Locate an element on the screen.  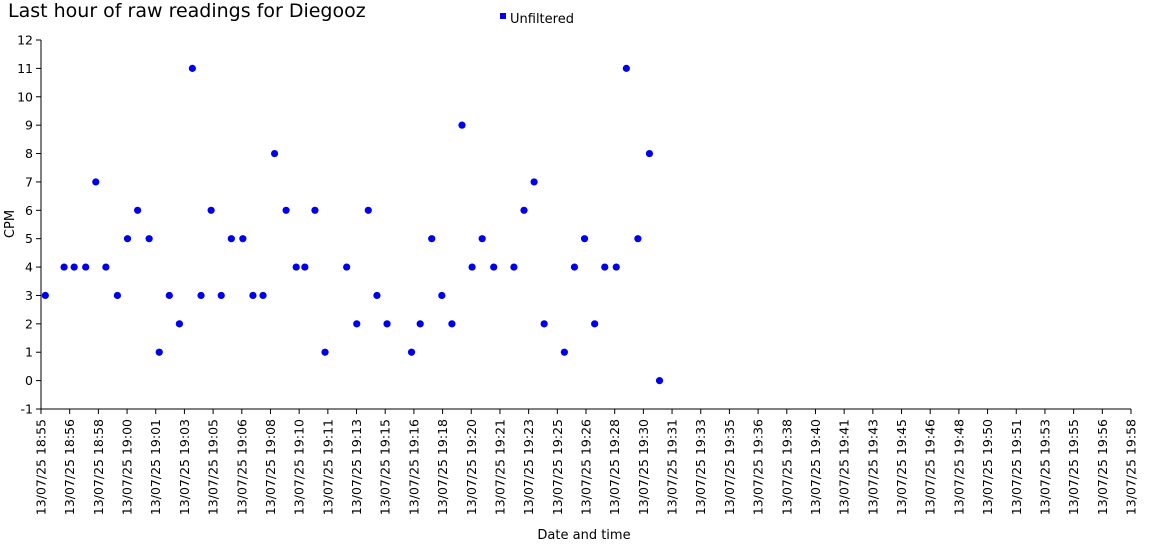
y-tick-label: 6 is located at coordinates (29, 210).